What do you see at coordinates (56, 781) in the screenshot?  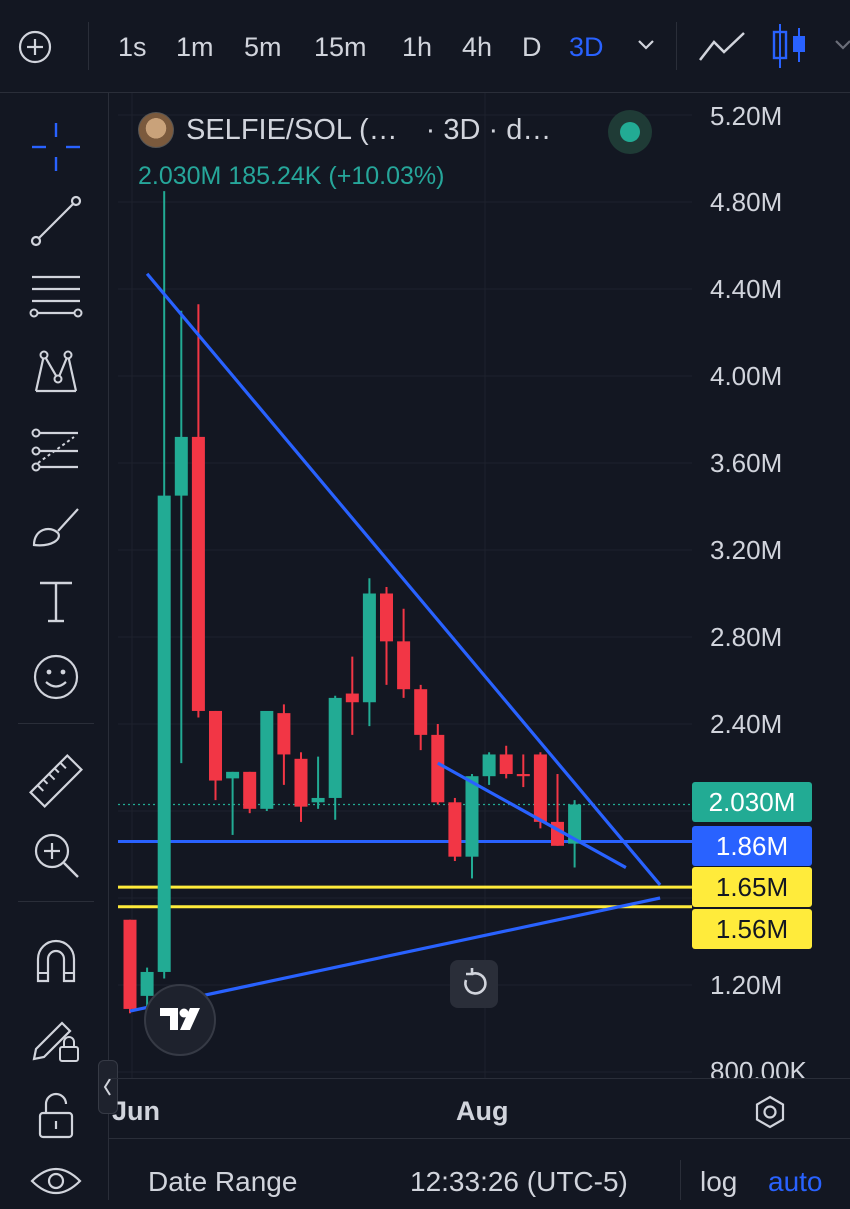 I see `ruler-icon` at bounding box center [56, 781].